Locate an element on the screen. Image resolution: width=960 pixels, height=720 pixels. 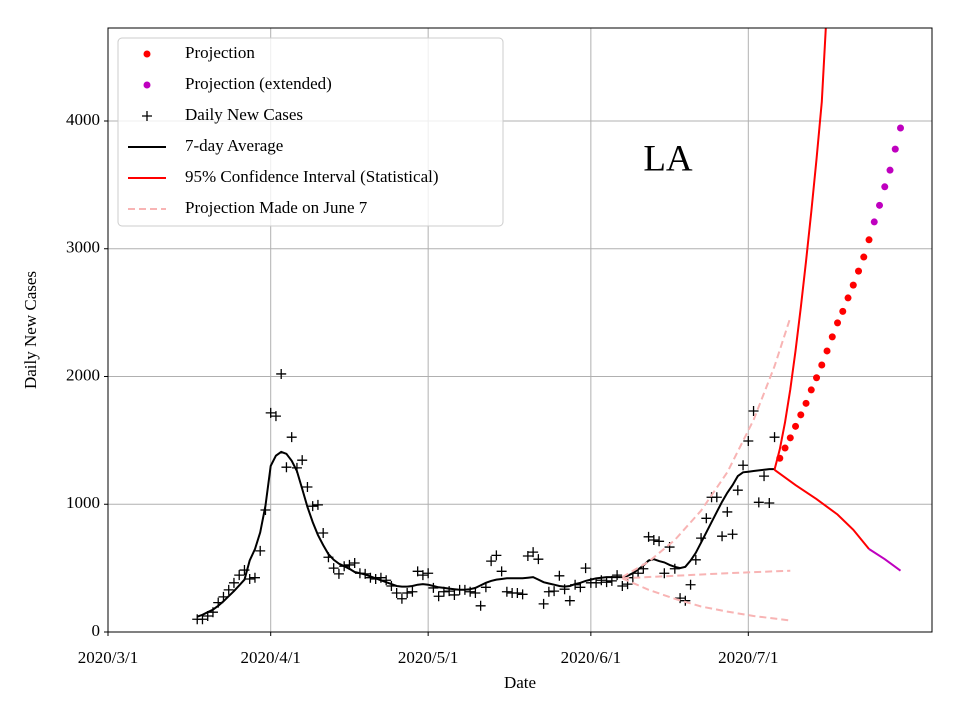
y-tick-label: 0 is located at coordinates (96, 630).